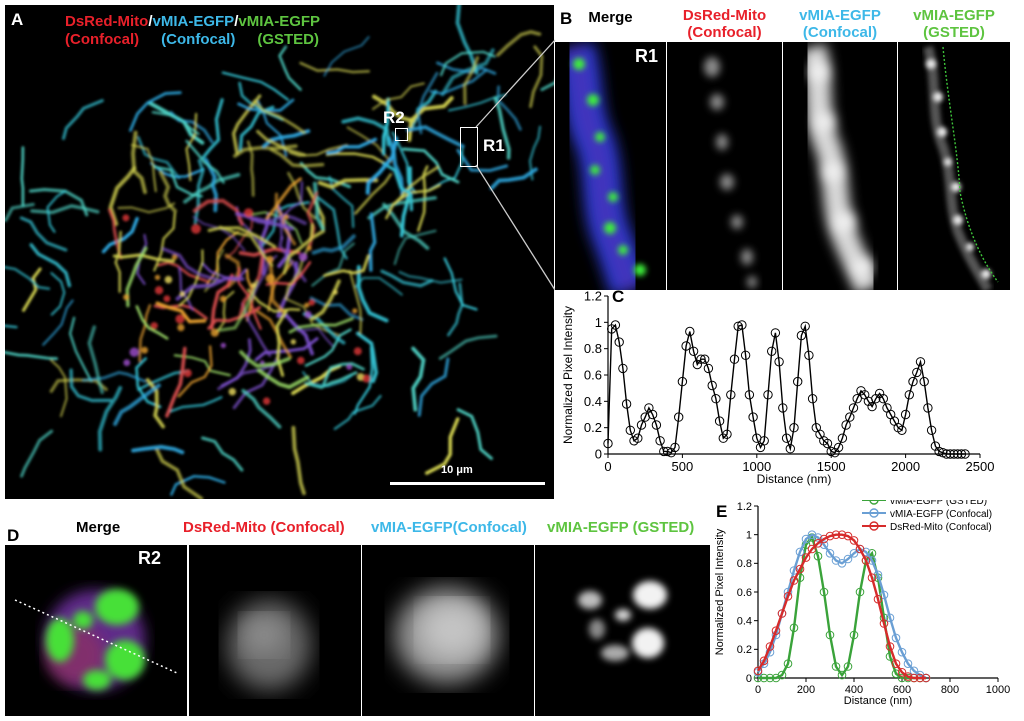 The width and height of the screenshot is (1024, 721). What do you see at coordinates (744, 650) in the screenshot?
I see `y-tick-label: 0.2` at bounding box center [744, 650].